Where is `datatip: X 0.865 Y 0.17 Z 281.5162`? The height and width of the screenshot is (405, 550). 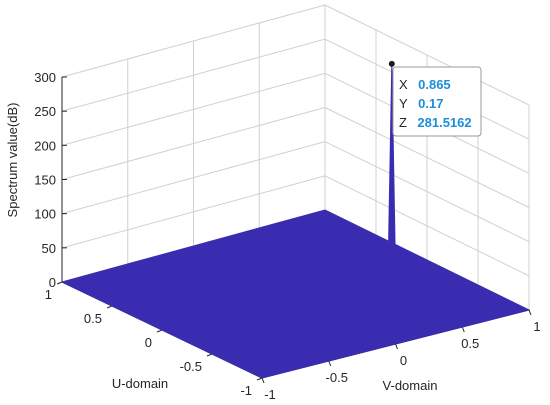
datatip: X 0.865 Y 0.17 Z 281.5162 is located at coordinates (437, 101).